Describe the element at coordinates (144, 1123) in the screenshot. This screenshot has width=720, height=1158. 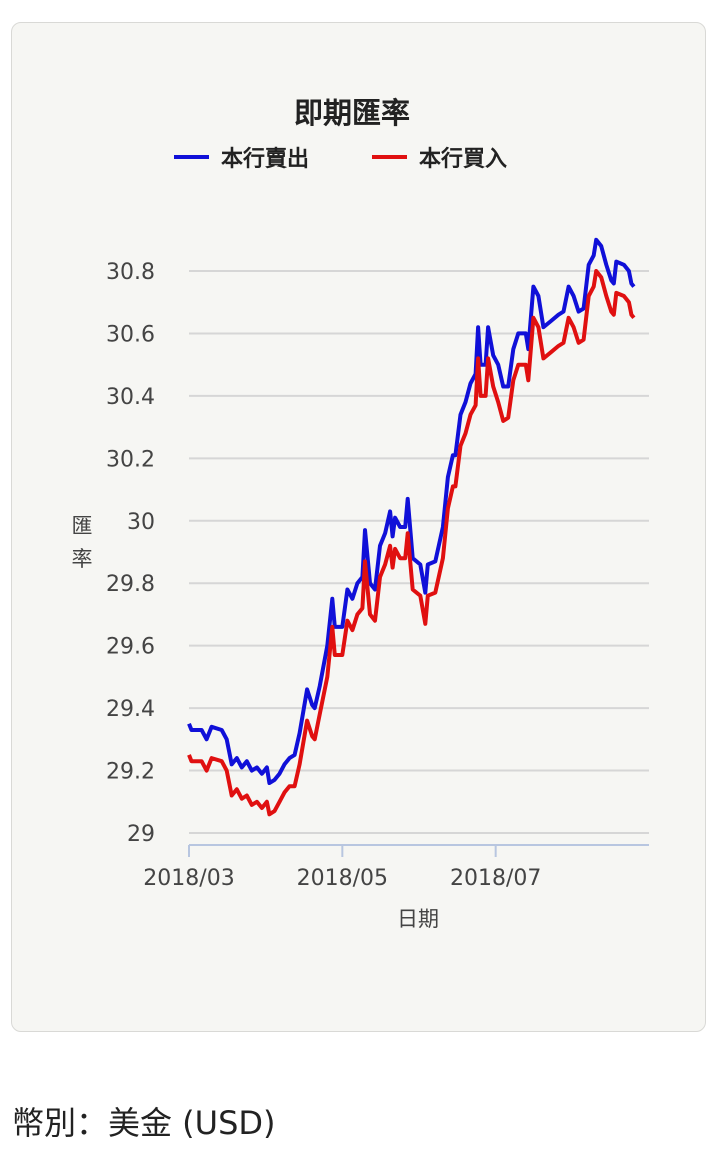
I see `currency-label: 幣別：美金 (USD)` at that location.